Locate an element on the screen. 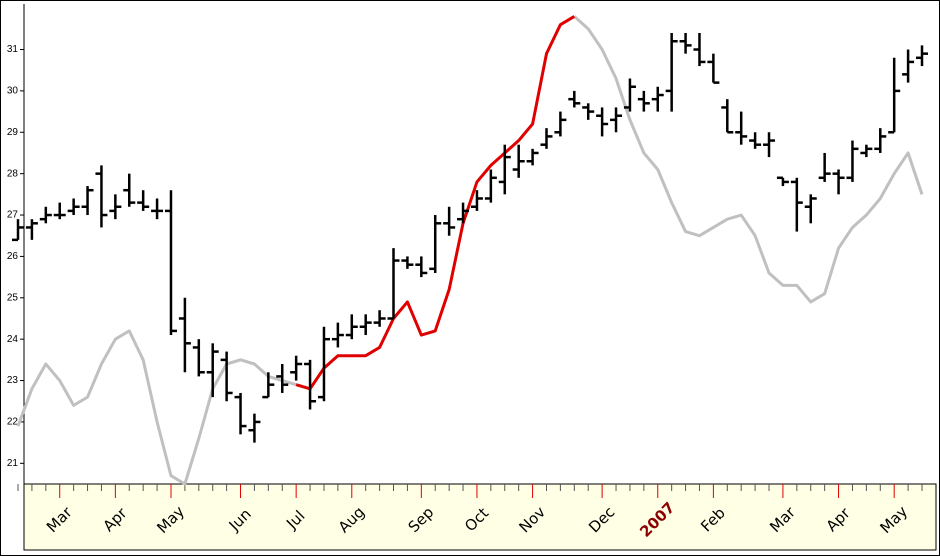 This screenshot has width=940, height=556. y-tick-label: 27 is located at coordinates (13, 215).